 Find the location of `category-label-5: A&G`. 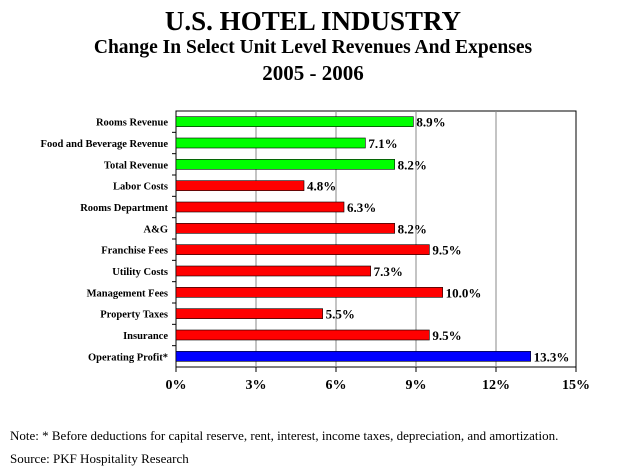

category-label-5: A&G is located at coordinates (156, 229).